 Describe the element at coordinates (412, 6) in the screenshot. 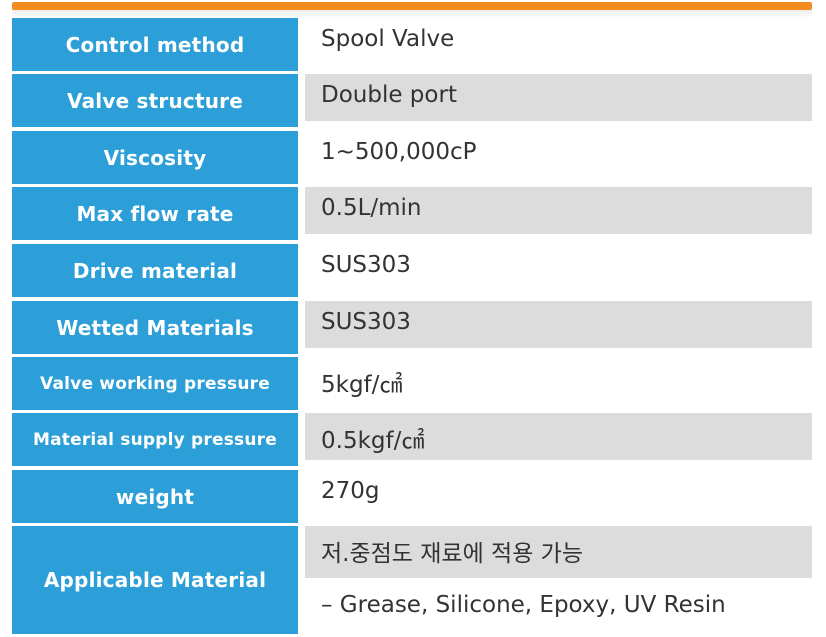

I see `header-accent-bar` at that location.